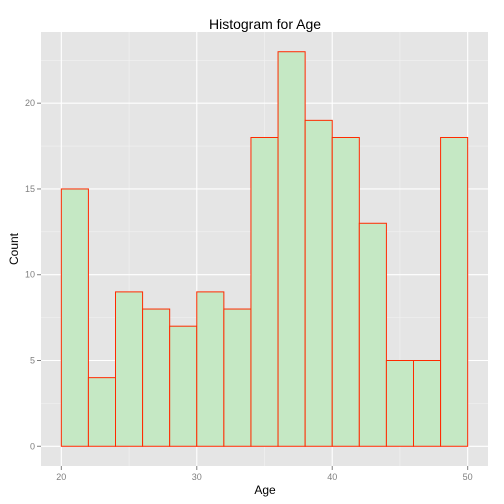  Describe the element at coordinates (30, 103) in the screenshot. I see `y-tick-label: 20` at that location.